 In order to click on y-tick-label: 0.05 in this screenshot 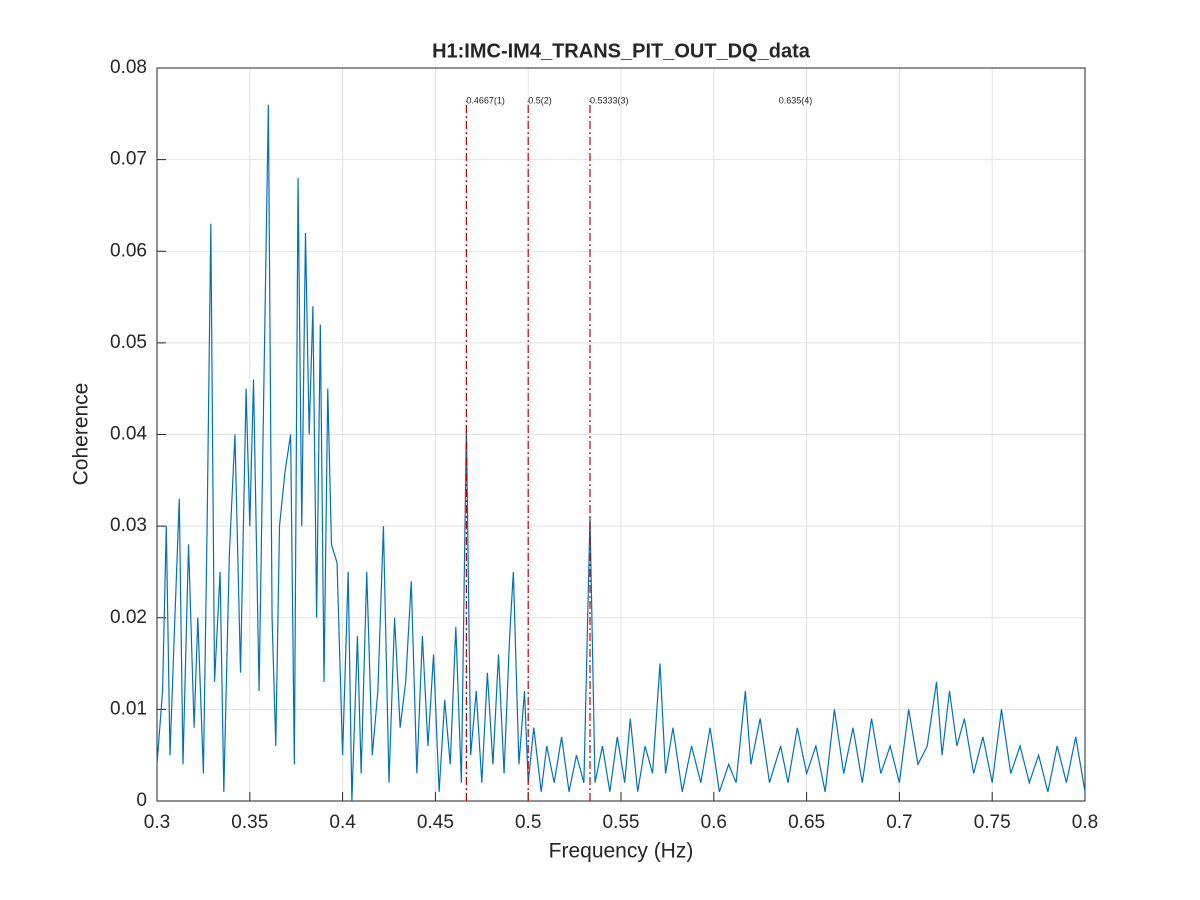, I will do `click(128, 342)`.